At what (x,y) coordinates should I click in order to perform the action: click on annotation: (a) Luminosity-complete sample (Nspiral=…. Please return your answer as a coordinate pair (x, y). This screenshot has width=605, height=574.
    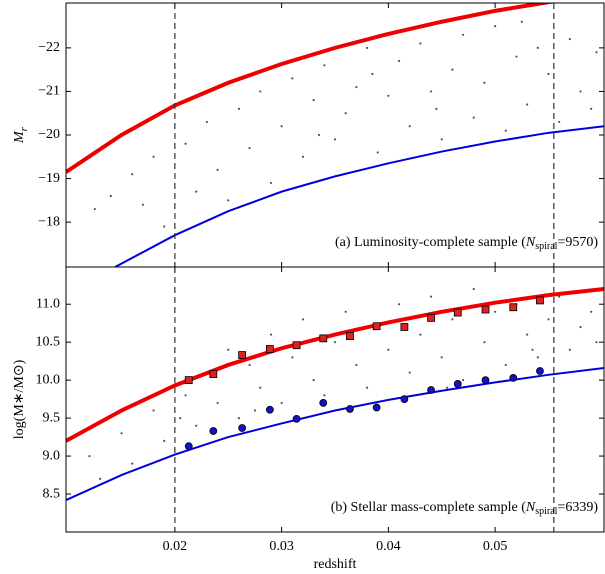
    Looking at the image, I should click on (466, 243).